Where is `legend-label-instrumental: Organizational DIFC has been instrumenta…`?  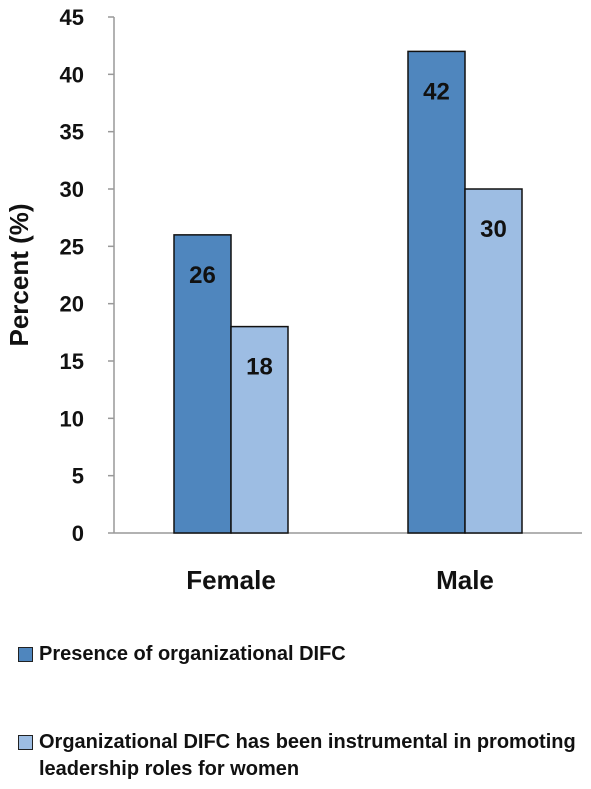 legend-label-instrumental: Organizational DIFC has been instrumenta… is located at coordinates (307, 755).